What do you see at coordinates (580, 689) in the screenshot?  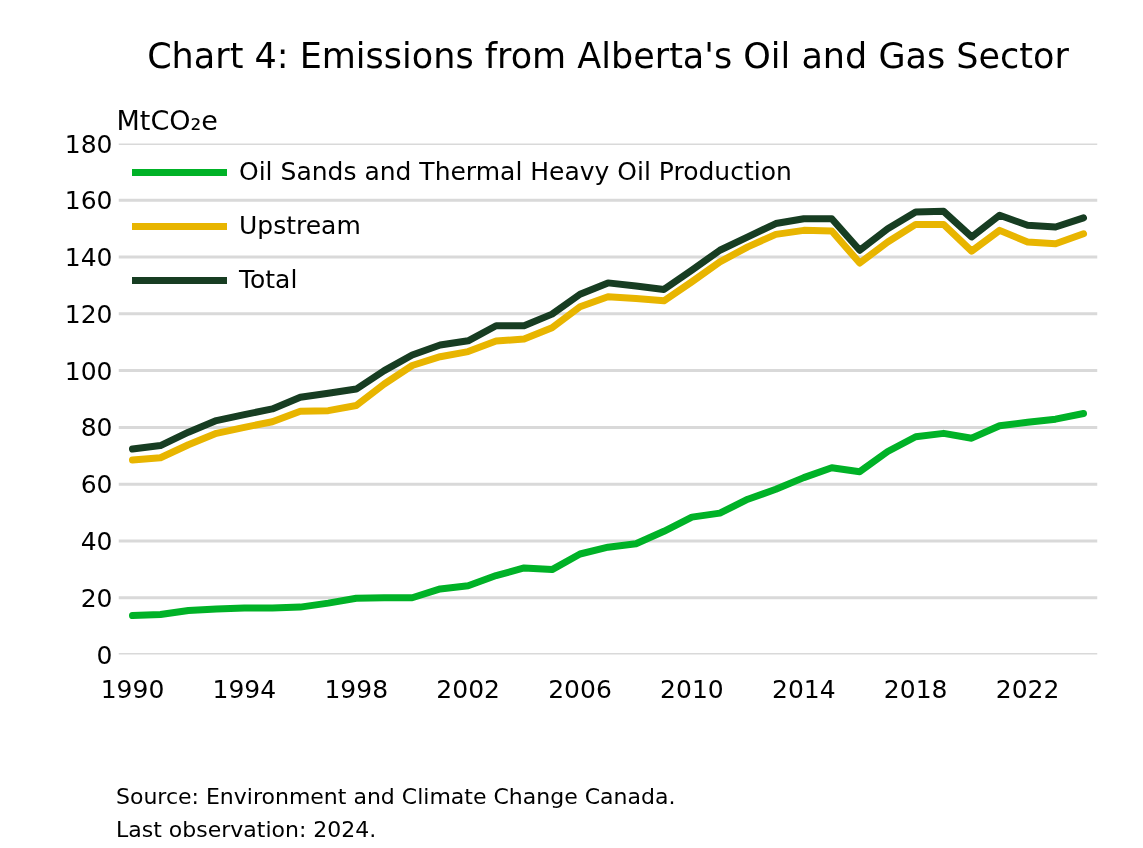 I see `x-tick-label: 2006` at bounding box center [580, 689].